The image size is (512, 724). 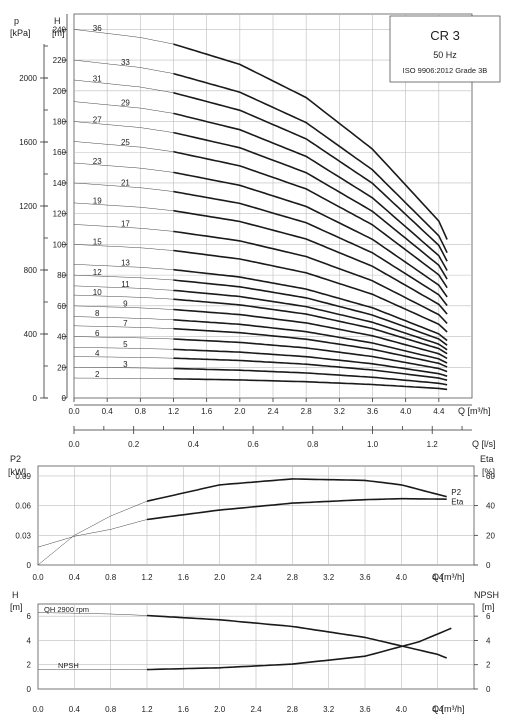 What do you see at coordinates (16, 607) in the screenshot?
I see `h-axis-unit-bottom: [m]` at bounding box center [16, 607].